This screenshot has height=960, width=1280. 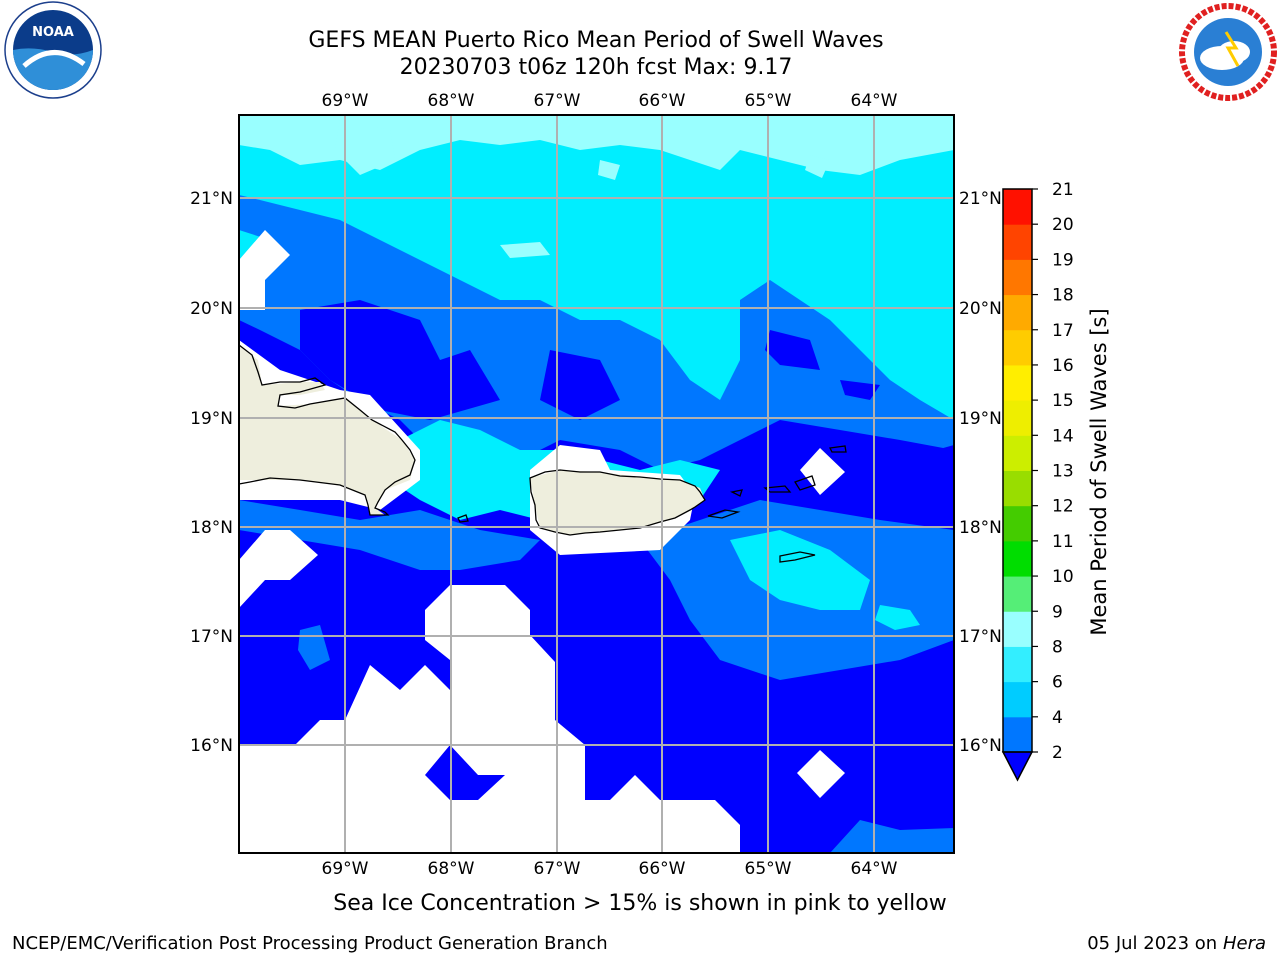 What do you see at coordinates (1057, 612) in the screenshot?
I see `colorbar-tick-label: 9` at bounding box center [1057, 612].